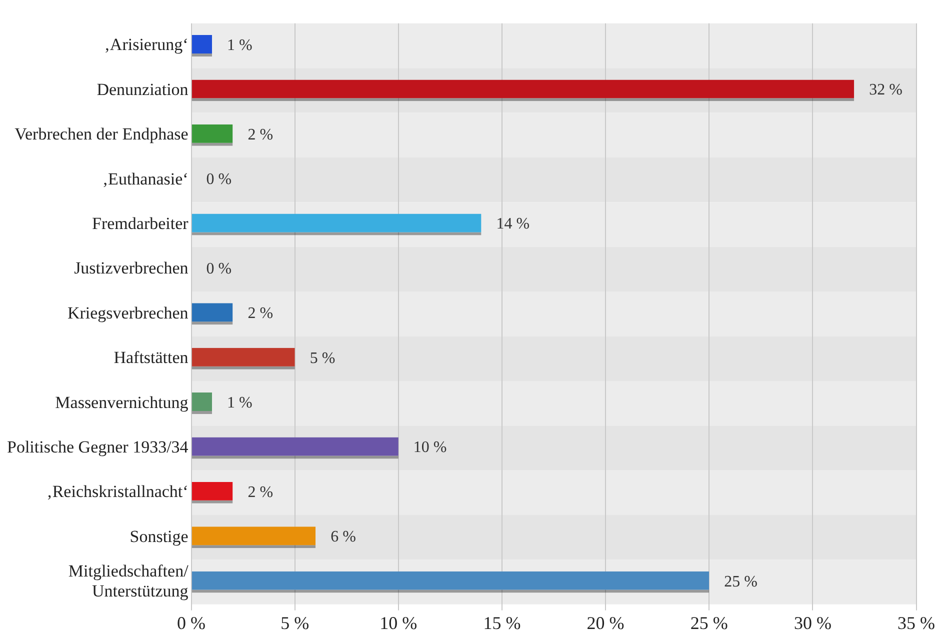  What do you see at coordinates (122, 402) in the screenshot?
I see `y-tick-label: Massenvernichtung` at bounding box center [122, 402].